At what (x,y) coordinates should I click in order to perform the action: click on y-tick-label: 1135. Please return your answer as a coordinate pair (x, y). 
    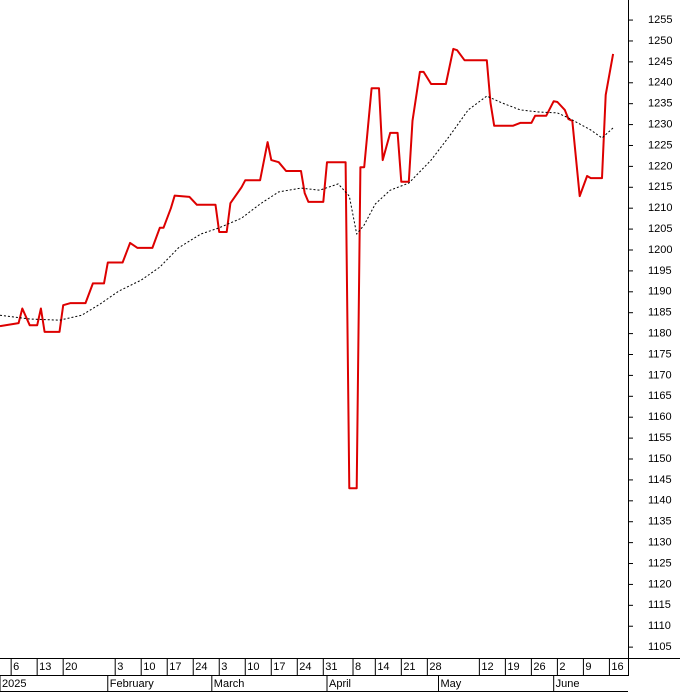
    Looking at the image, I should click on (660, 522).